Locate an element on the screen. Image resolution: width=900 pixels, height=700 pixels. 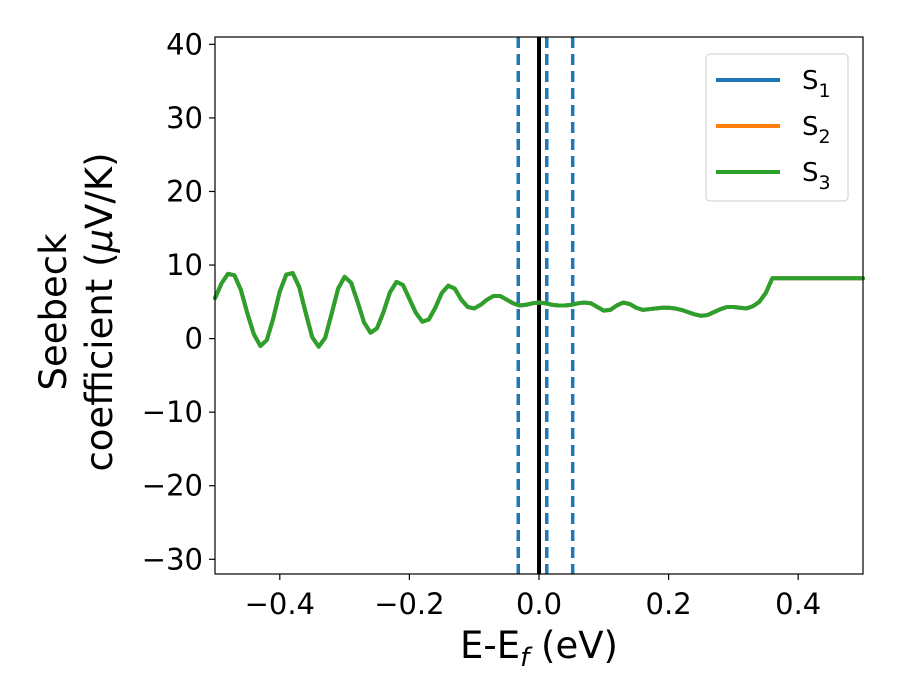
y-tick-label: 0 is located at coordinates (194, 339).